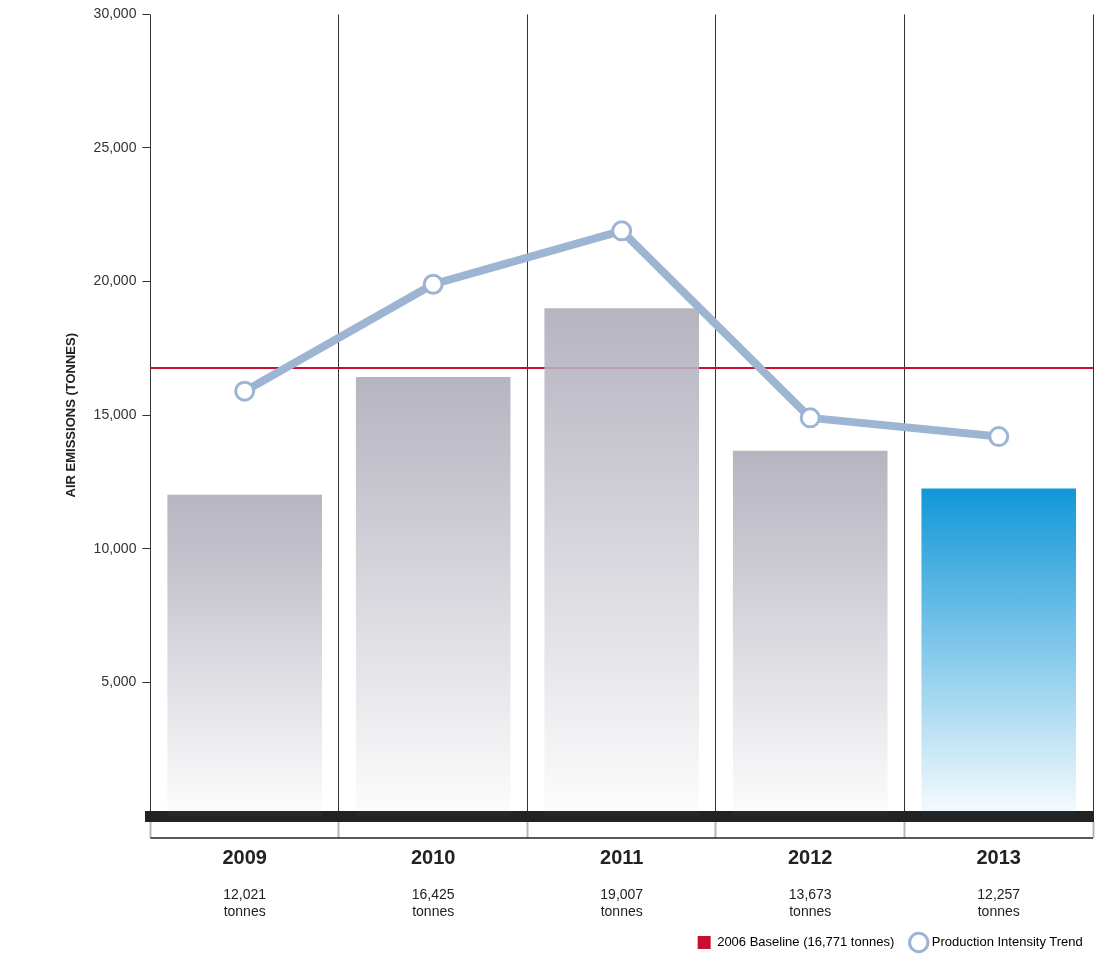 The height and width of the screenshot is (965, 1105). I want to click on legend-label: 2006 Baseline (16,771 tonnes), so click(806, 942).